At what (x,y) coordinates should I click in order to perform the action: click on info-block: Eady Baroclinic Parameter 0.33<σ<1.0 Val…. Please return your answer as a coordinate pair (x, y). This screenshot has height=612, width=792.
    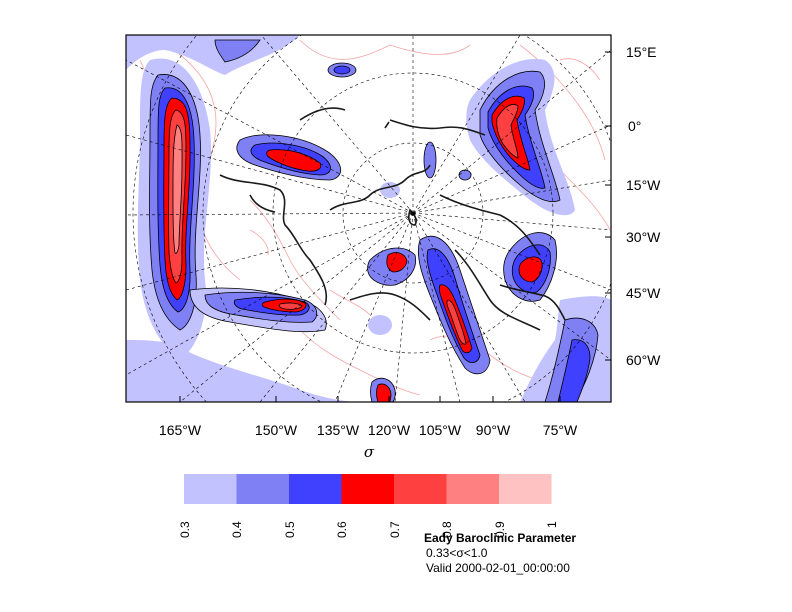
    Looking at the image, I should click on (499, 553).